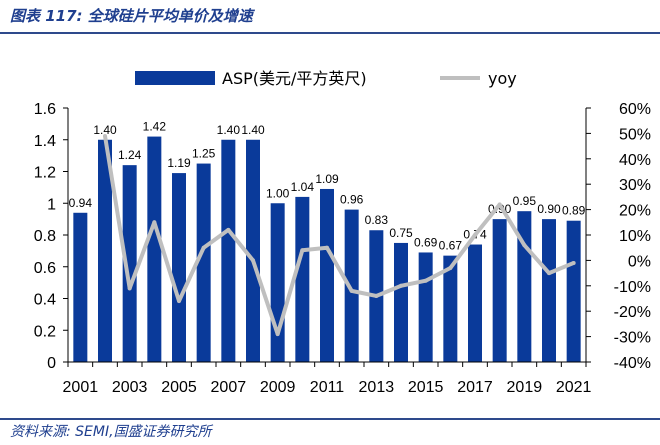  Describe the element at coordinates (203, 247) in the screenshot. I see `yoy-point-2006` at that location.